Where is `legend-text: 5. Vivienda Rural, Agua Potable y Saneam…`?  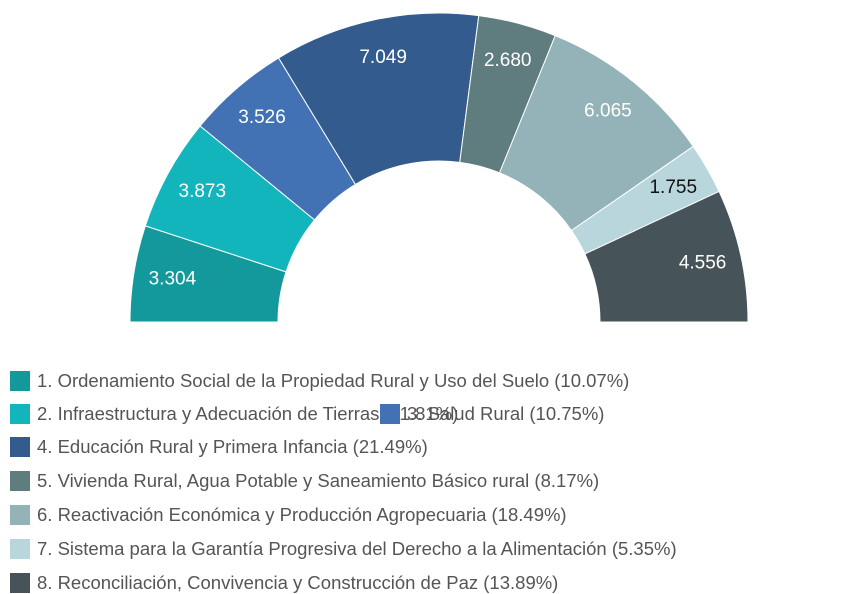 legend-text: 5. Vivienda Rural, Agua Potable y Saneam… is located at coordinates (318, 480).